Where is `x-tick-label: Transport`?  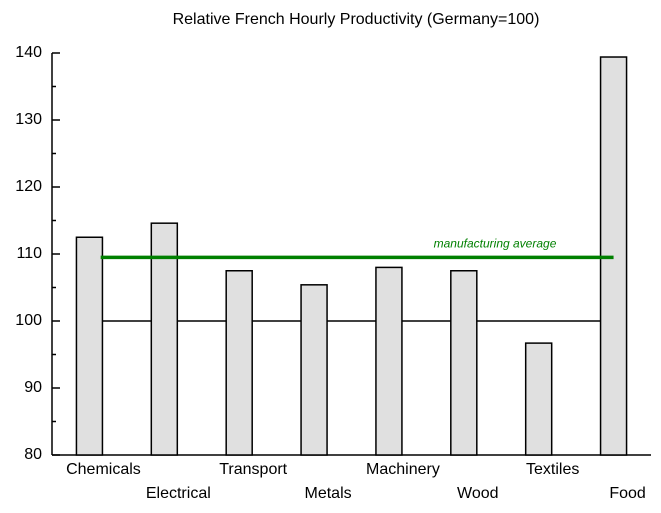 x-tick-label: Transport is located at coordinates (253, 469).